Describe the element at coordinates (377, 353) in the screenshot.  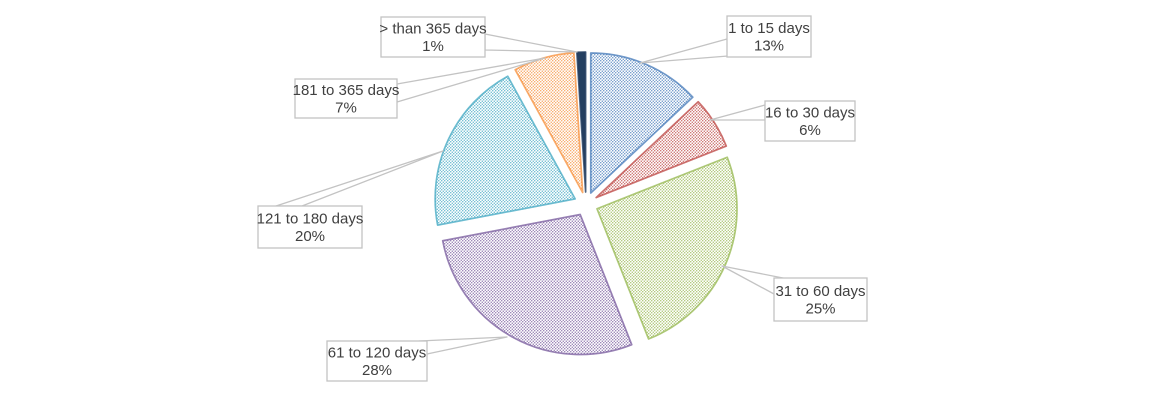
I see `callout-label-3: 61 to 120 days` at that location.